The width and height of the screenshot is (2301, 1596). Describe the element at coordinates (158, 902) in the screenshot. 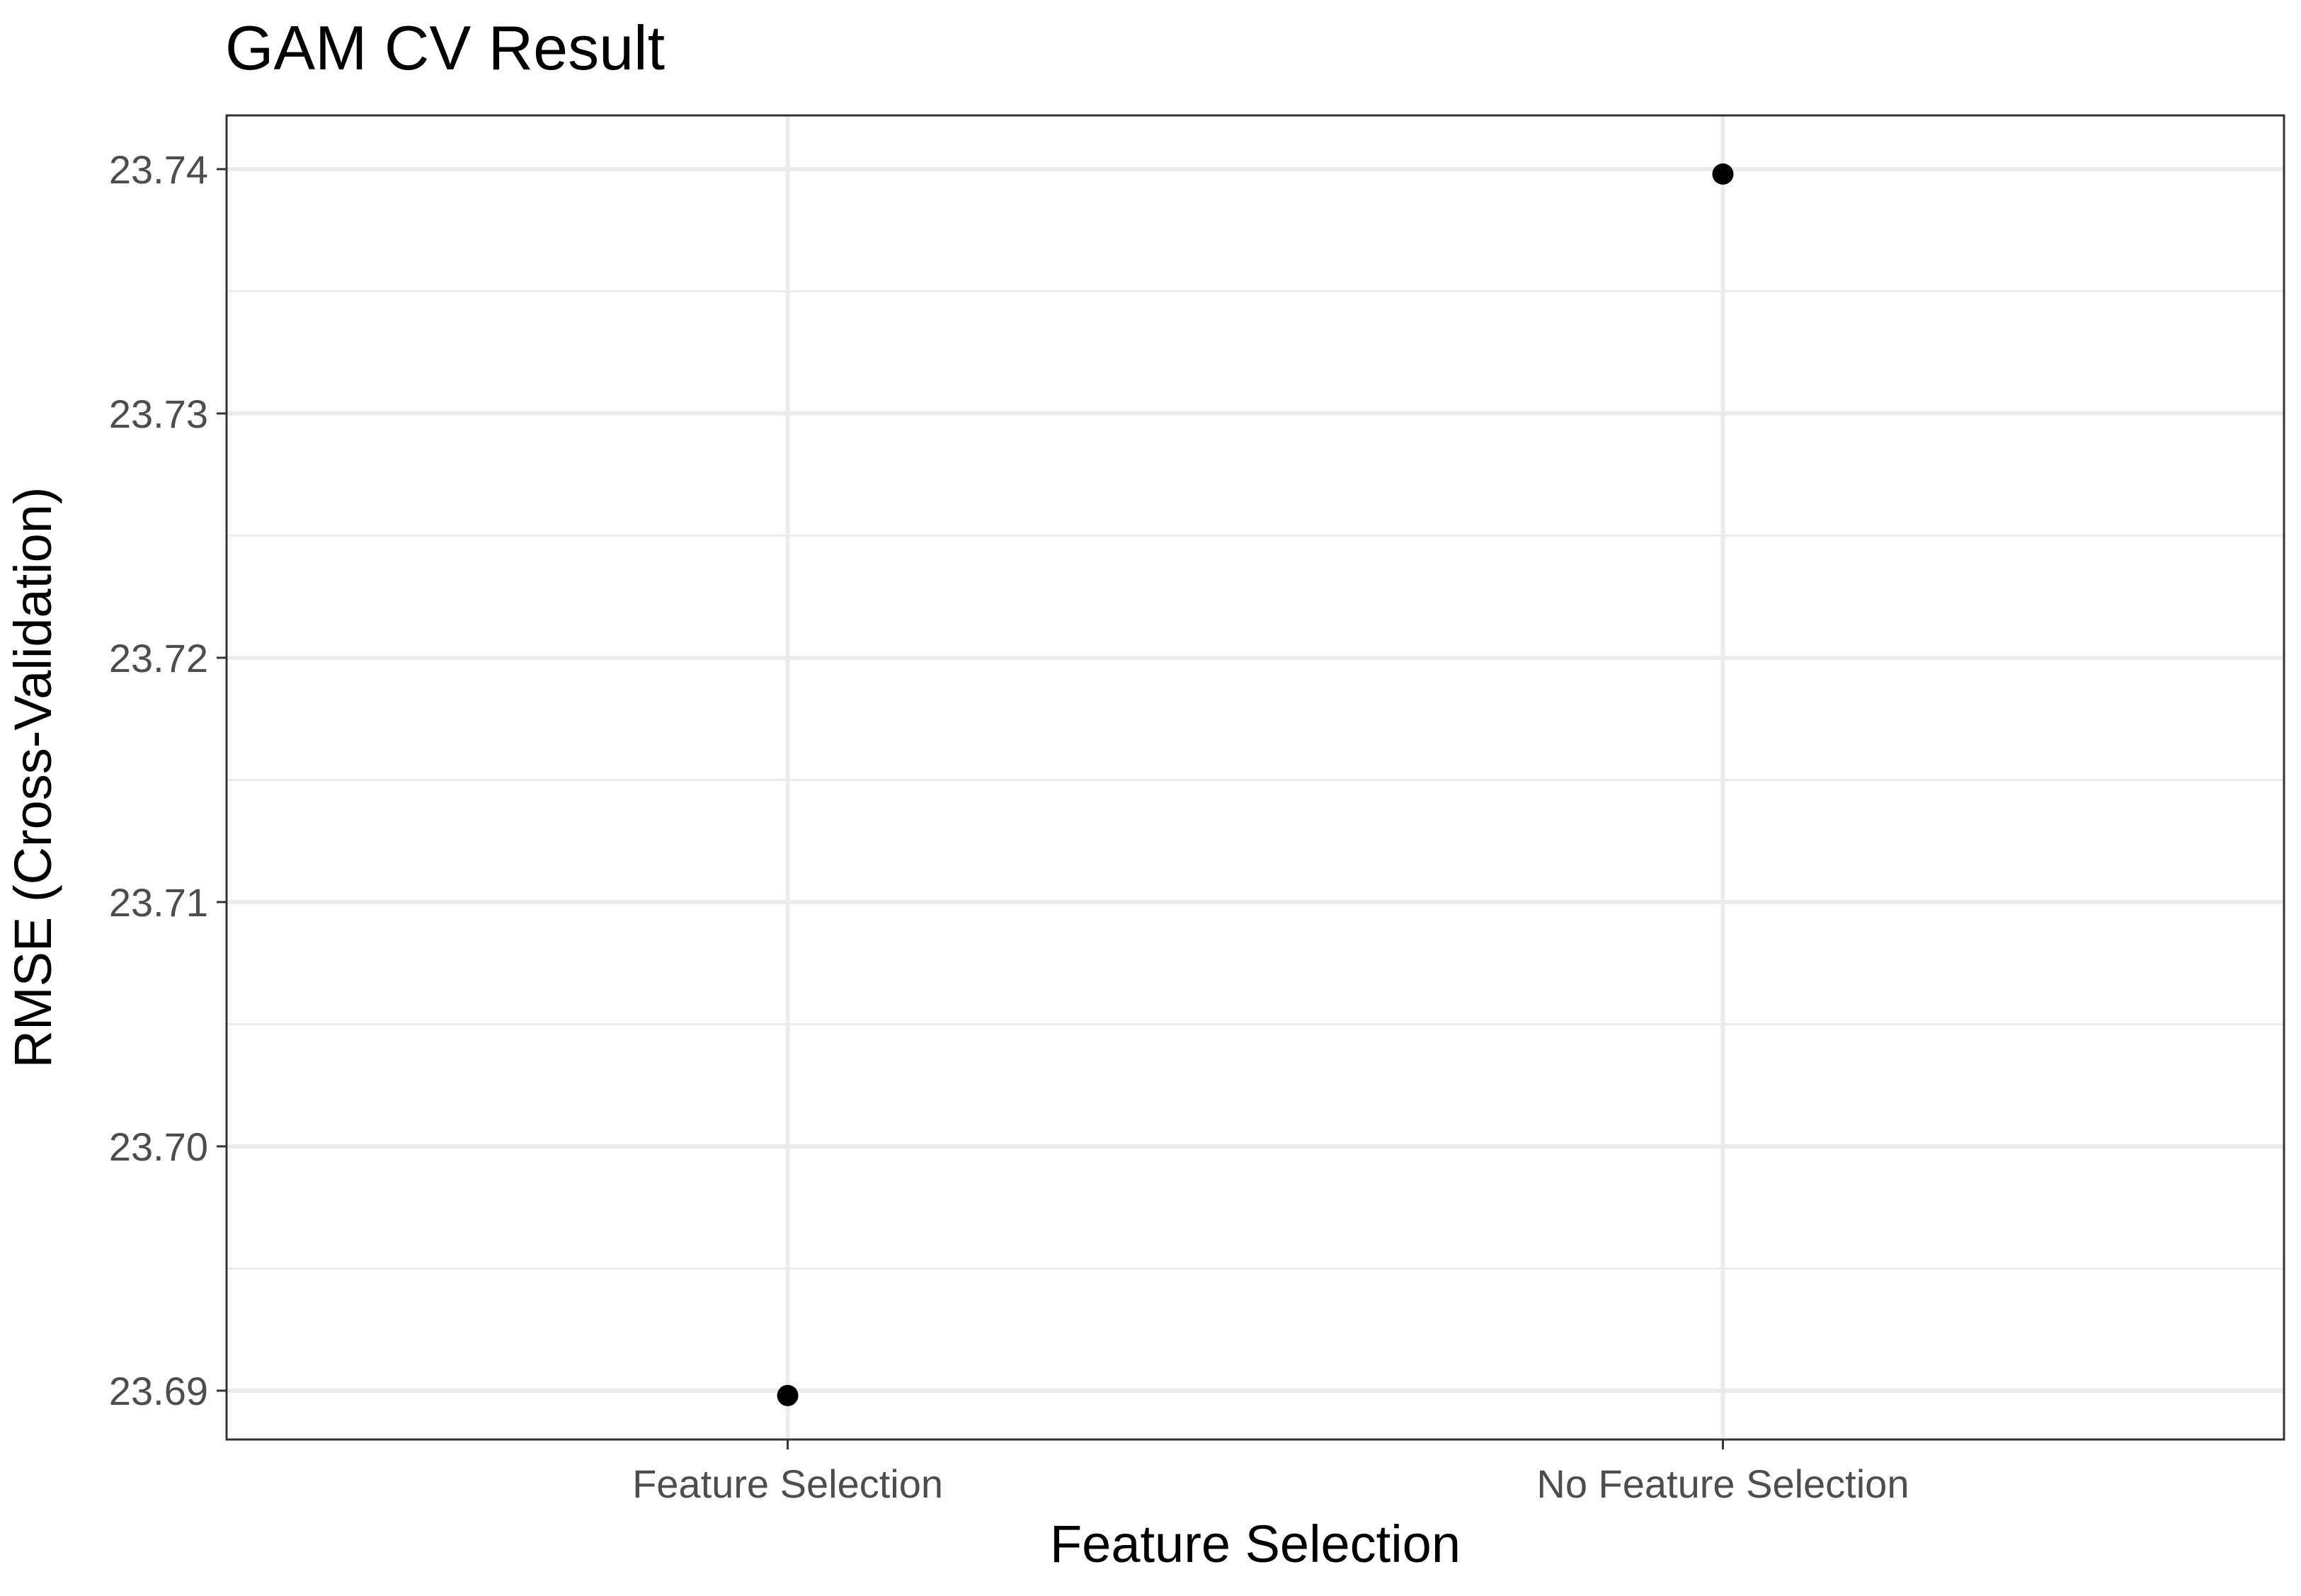

I see `y-tick-label: 23.71` at that location.